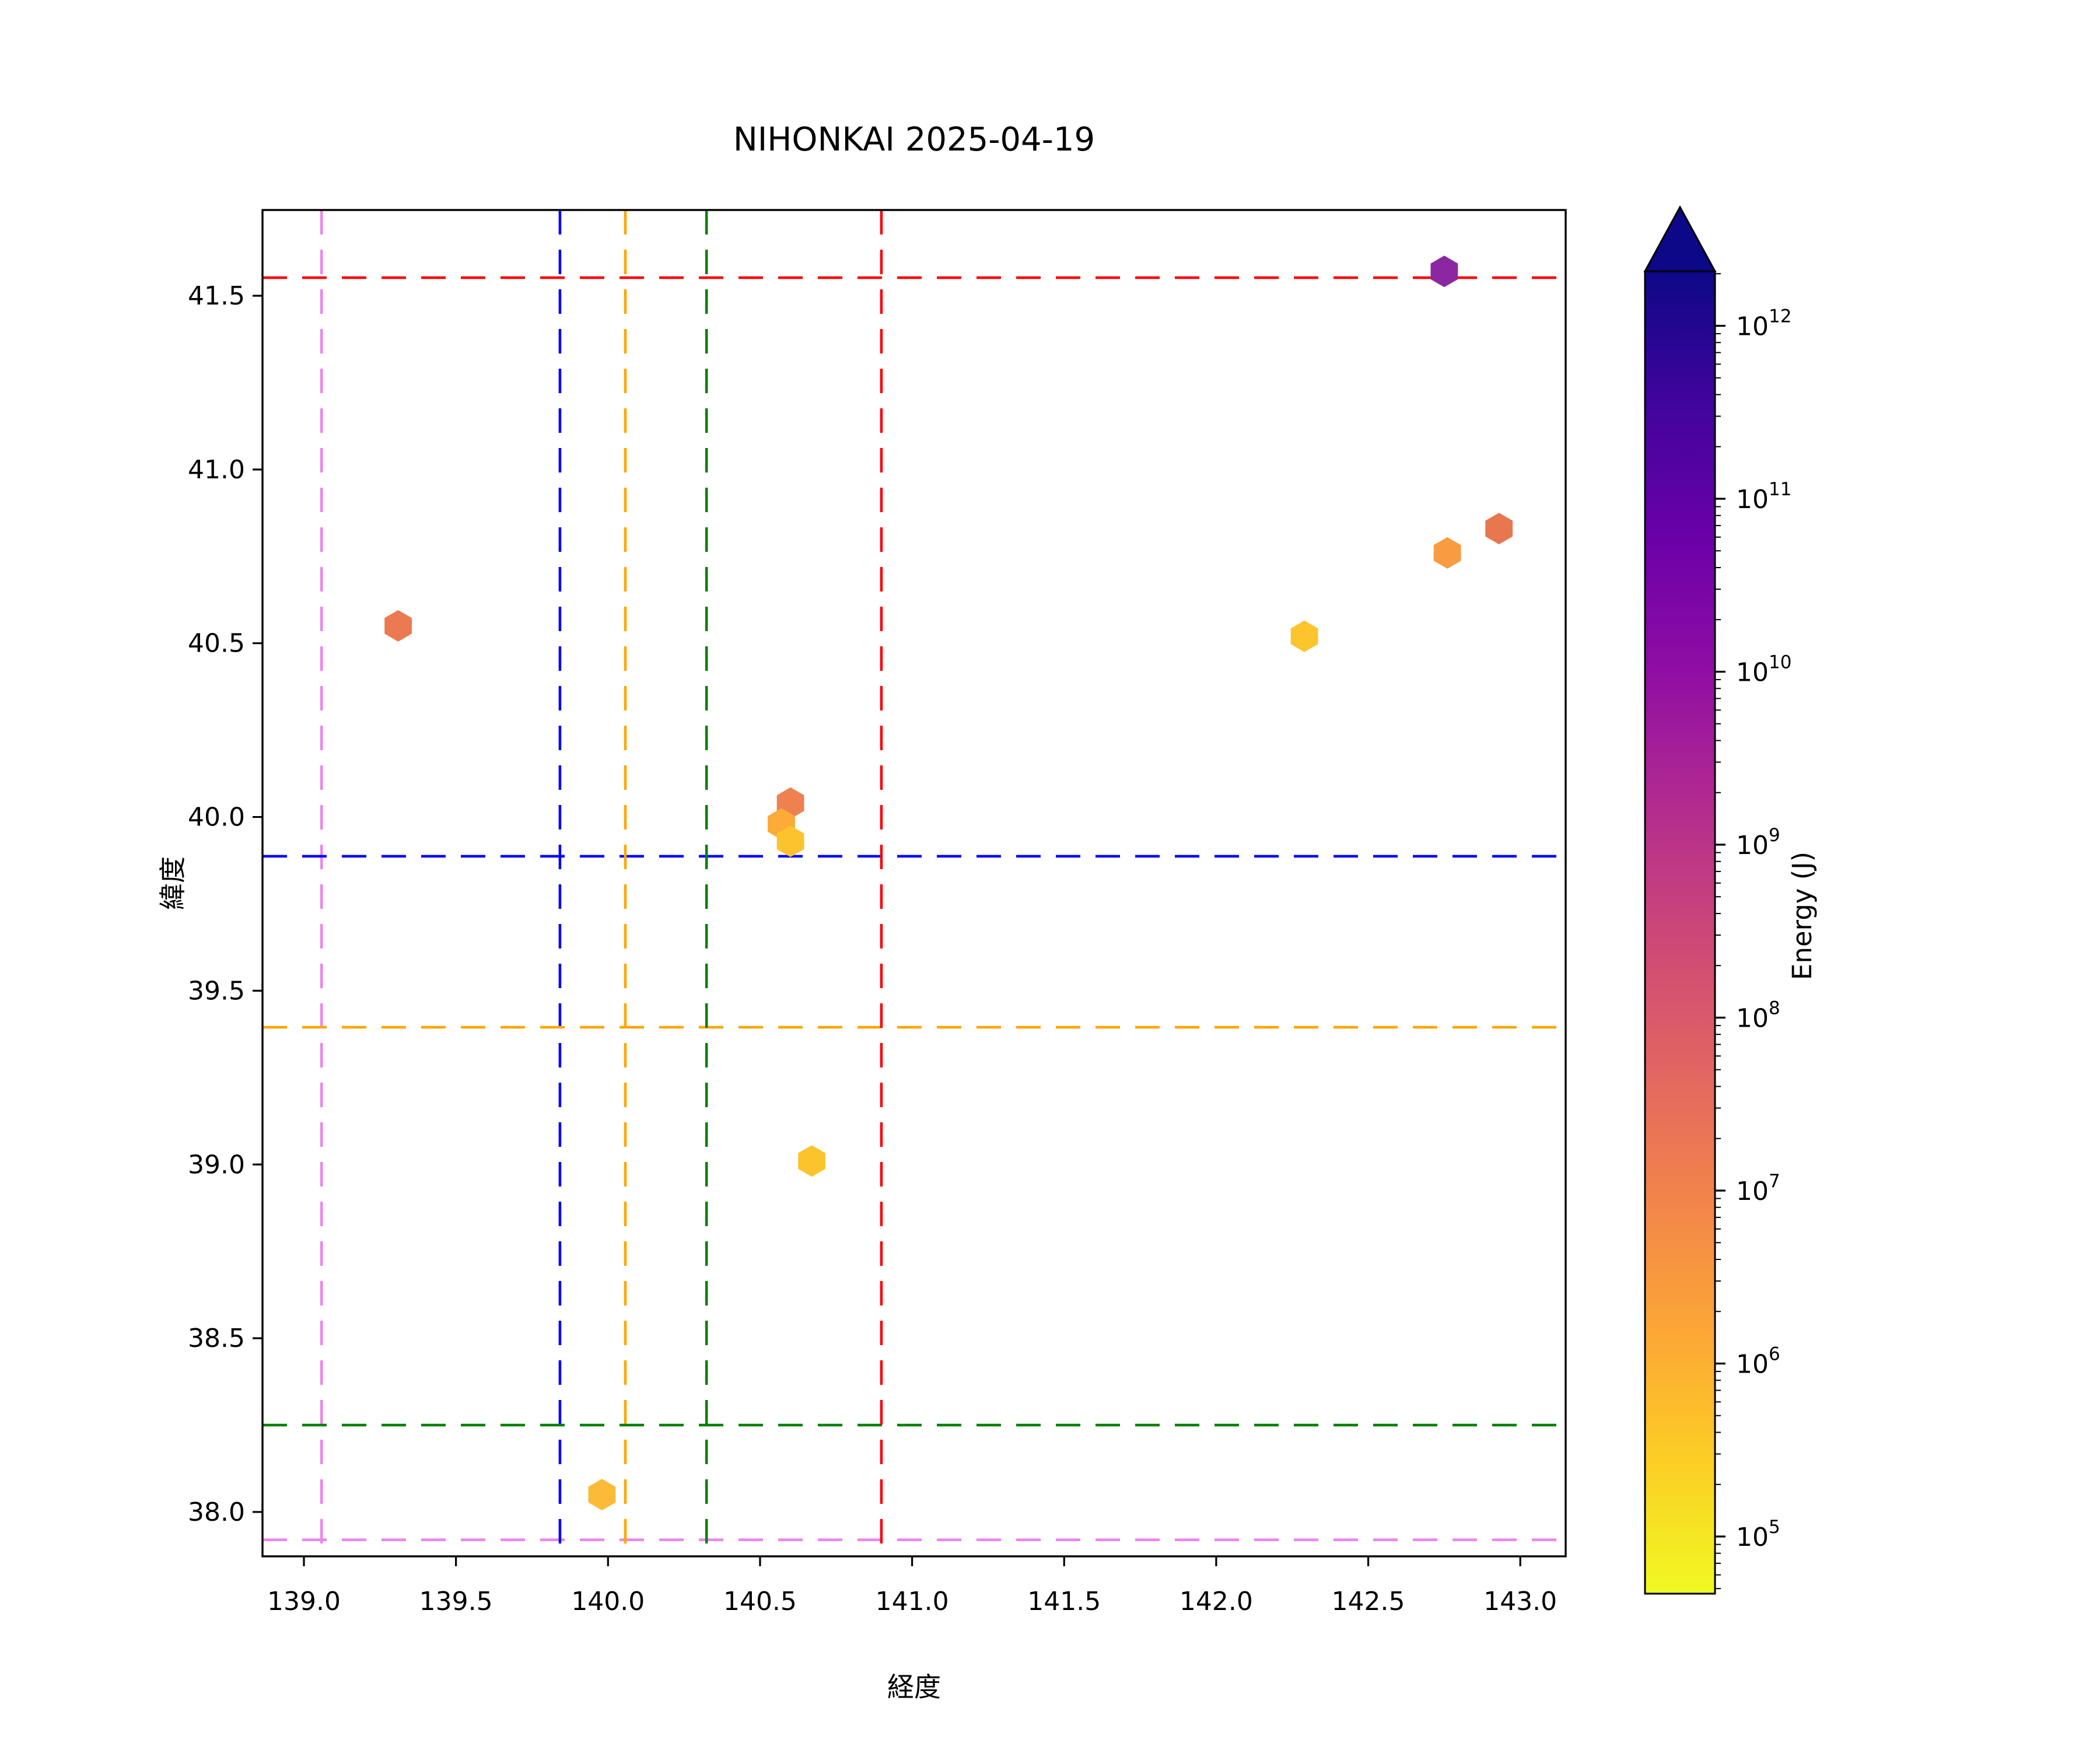 The image size is (2100, 1750). What do you see at coordinates (216, 1338) in the screenshot?
I see `y-tick-label: 38.5` at bounding box center [216, 1338].